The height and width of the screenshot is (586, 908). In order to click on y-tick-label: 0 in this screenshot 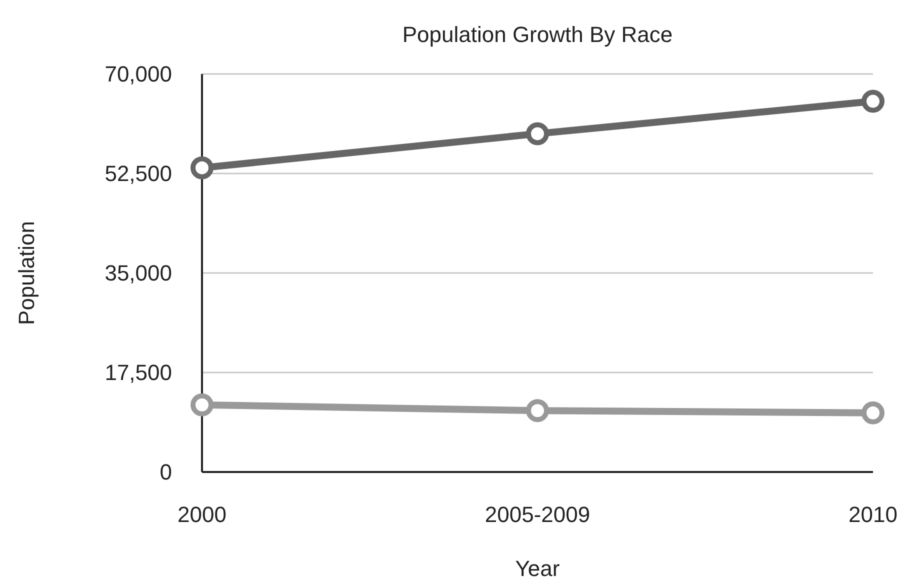, I will do `click(166, 472)`.